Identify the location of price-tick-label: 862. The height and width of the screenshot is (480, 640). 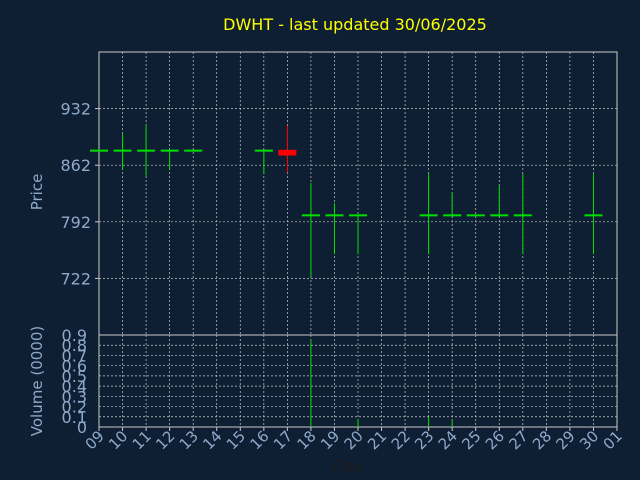
(75, 165).